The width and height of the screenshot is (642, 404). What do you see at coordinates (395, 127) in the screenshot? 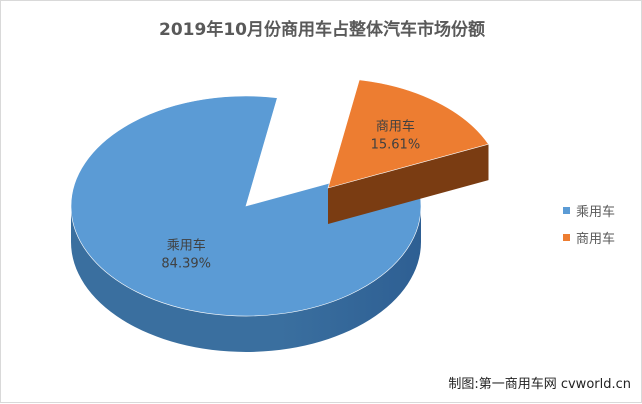
I see `data-label-name-commercial: 商用车` at bounding box center [395, 127].